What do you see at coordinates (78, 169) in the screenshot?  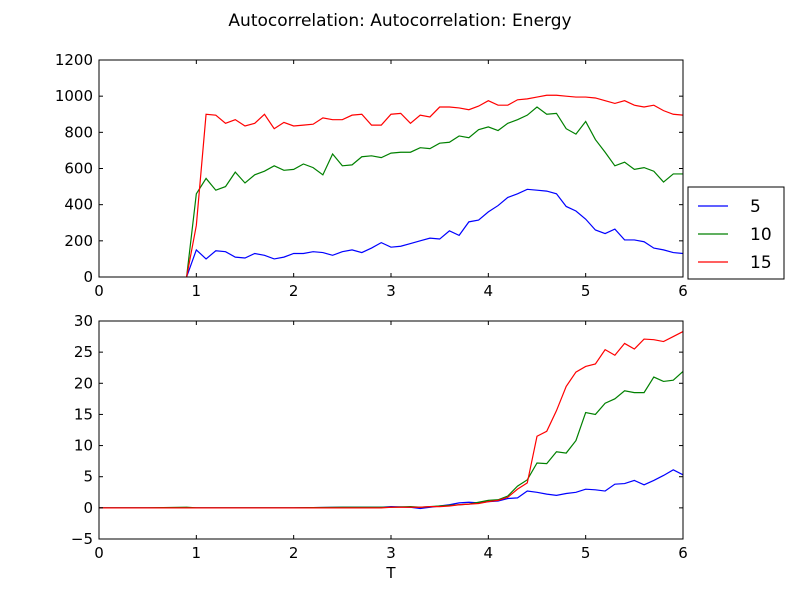 I see `y-tick-label: 600` at bounding box center [78, 169].